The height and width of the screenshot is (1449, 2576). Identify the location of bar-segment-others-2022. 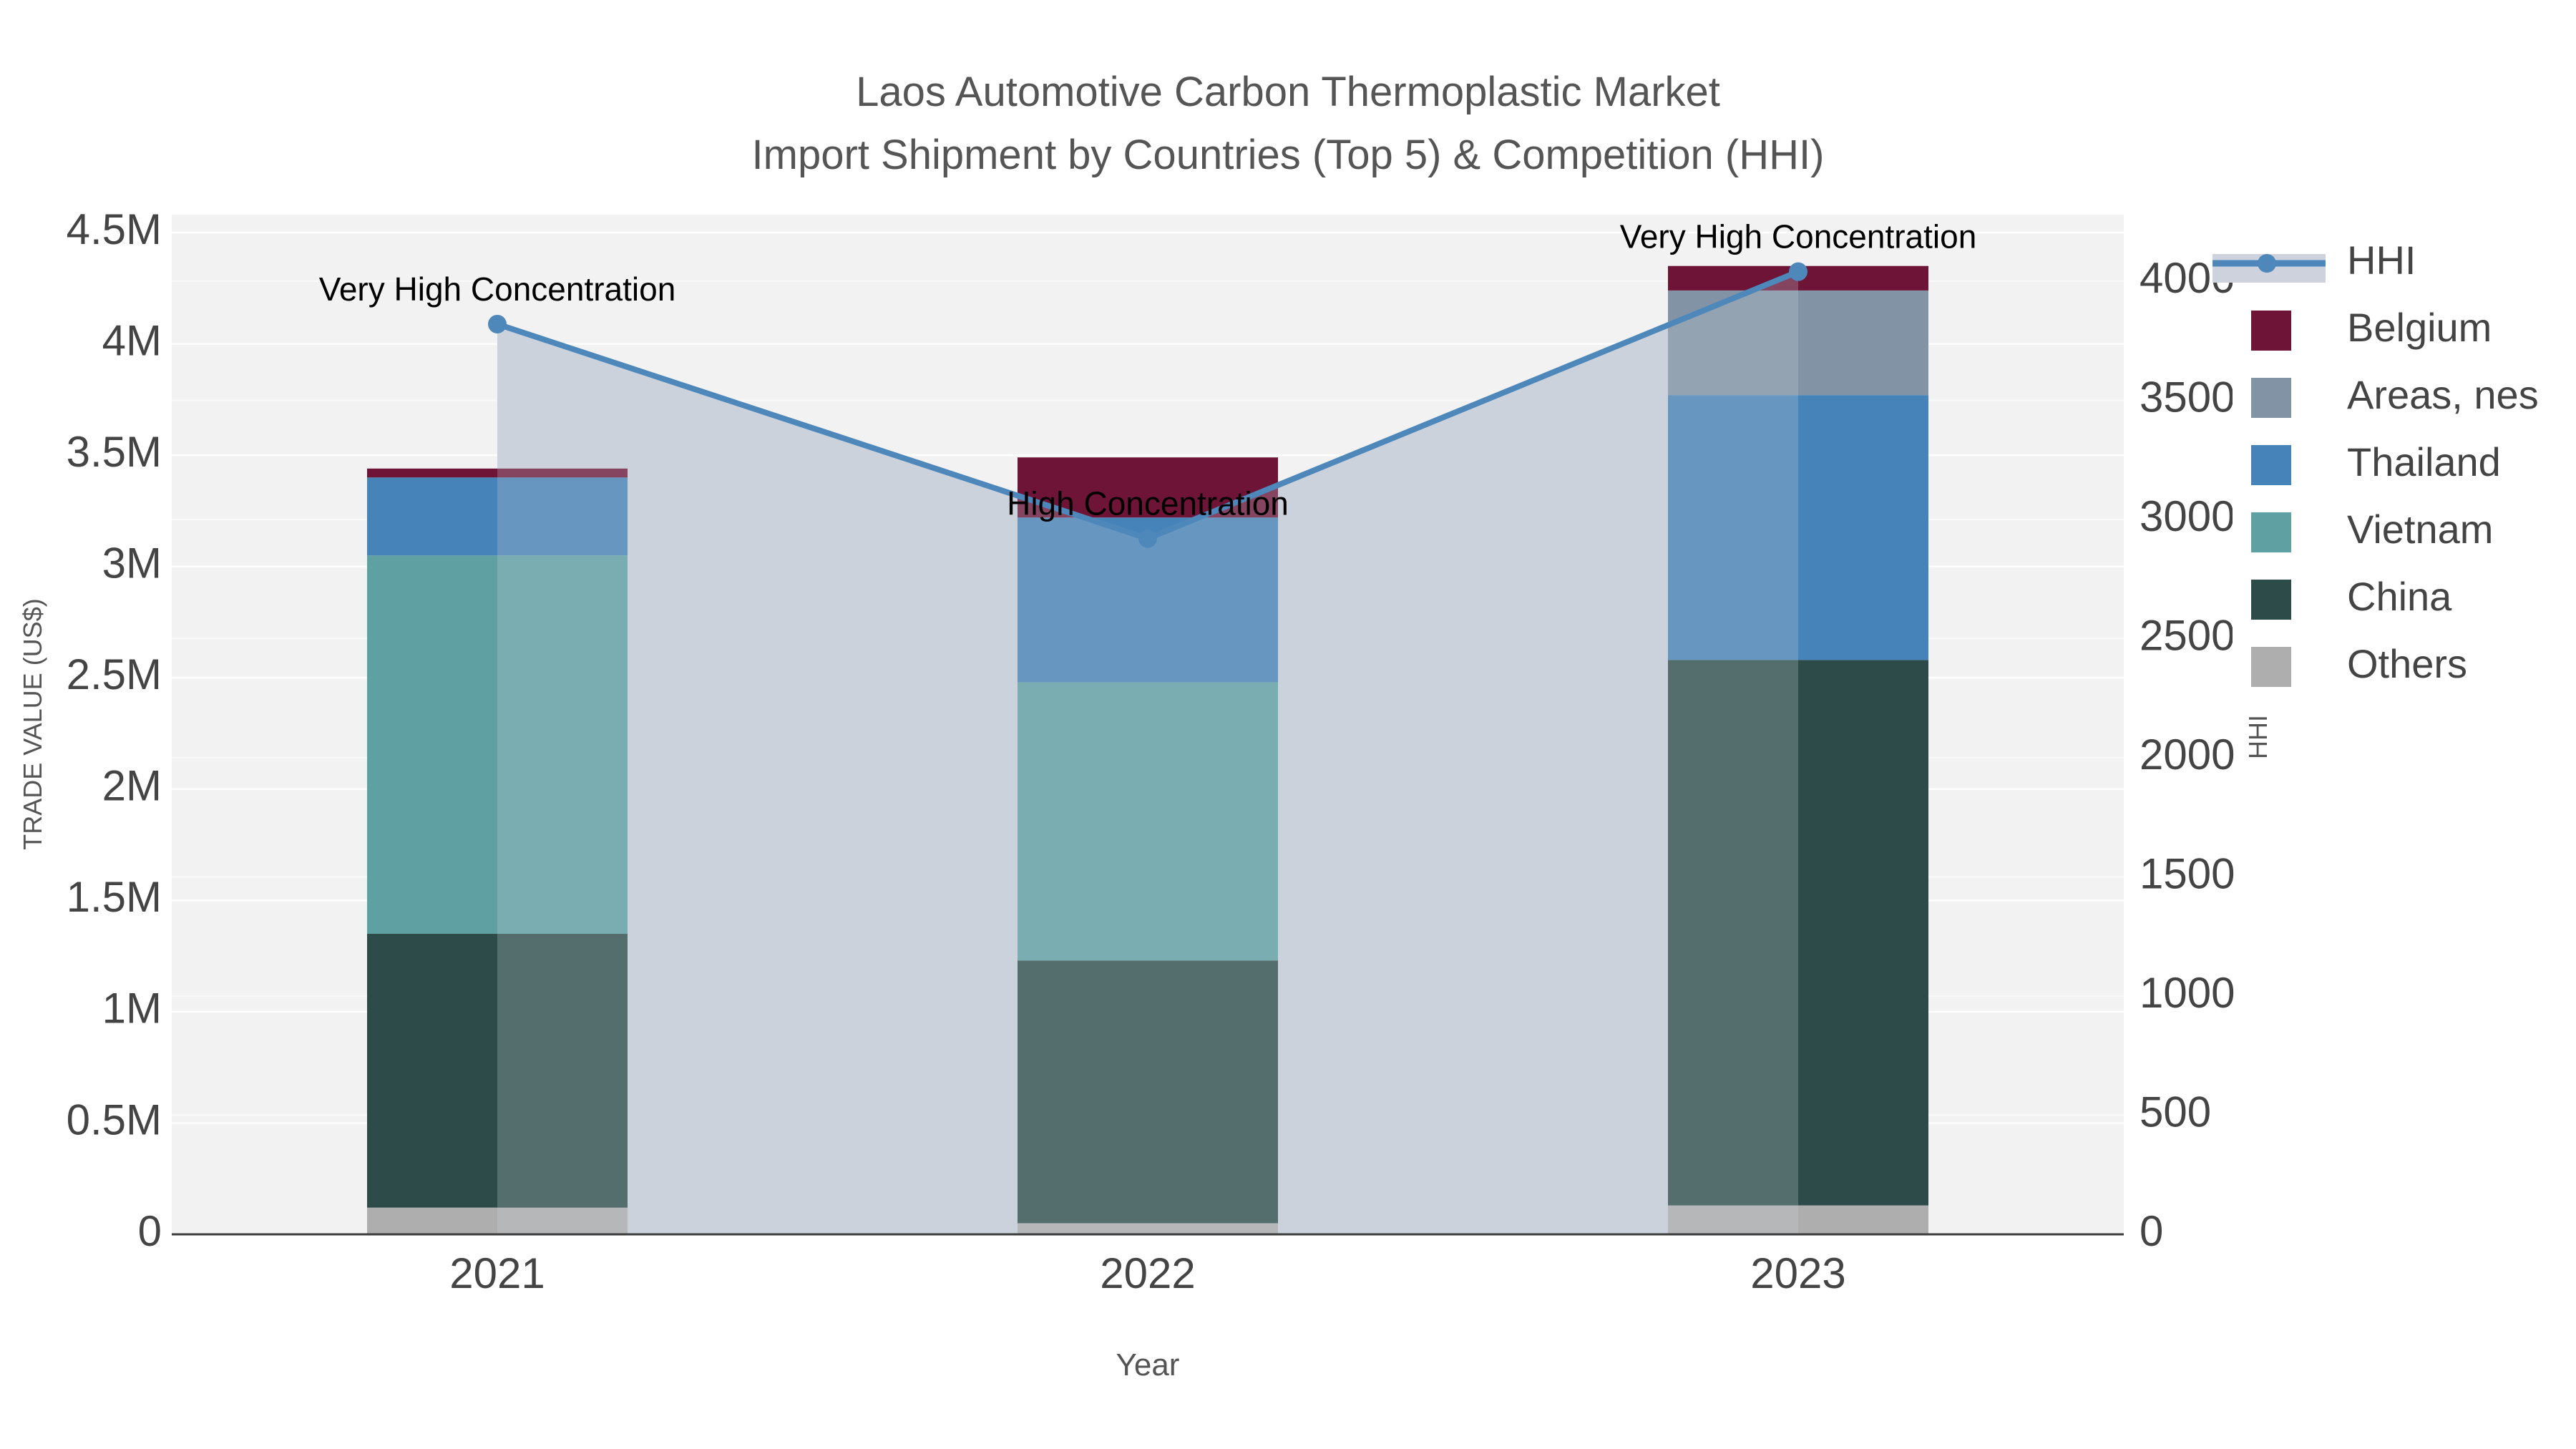
(1148, 1228).